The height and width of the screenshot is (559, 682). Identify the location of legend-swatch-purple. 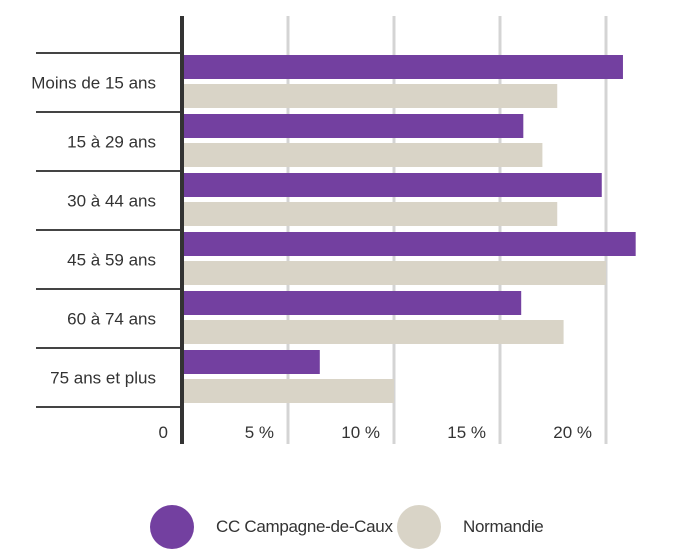
(172, 527).